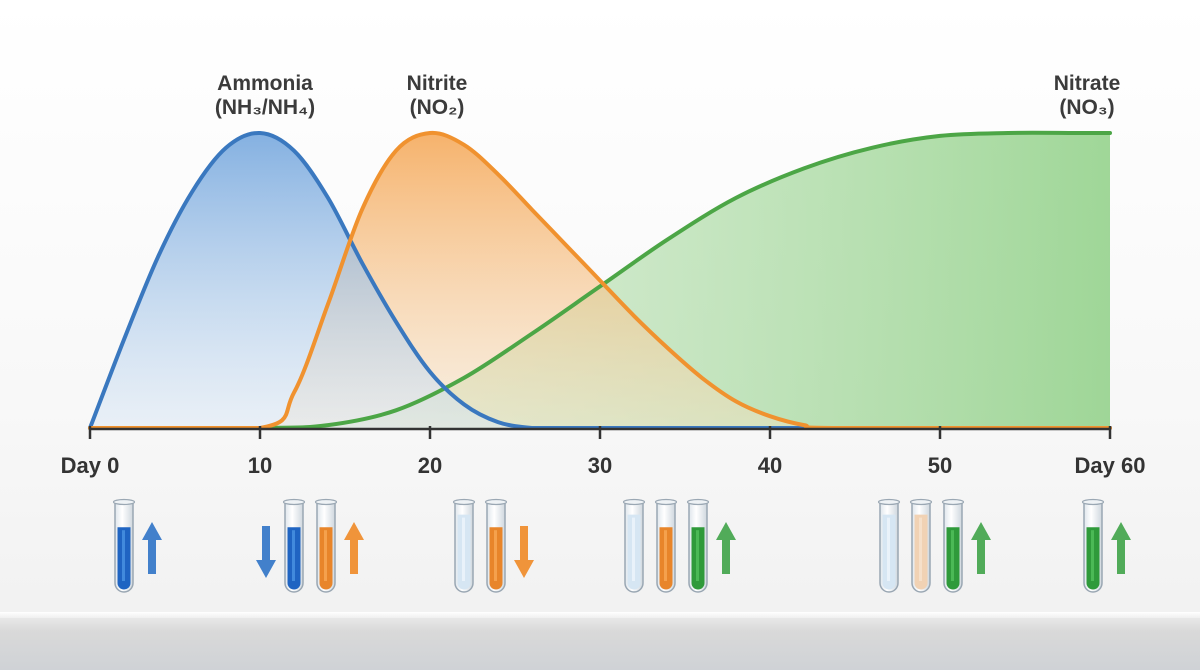 The image size is (1200, 670). Describe the element at coordinates (600, 644) in the screenshot. I see `shelf` at that location.